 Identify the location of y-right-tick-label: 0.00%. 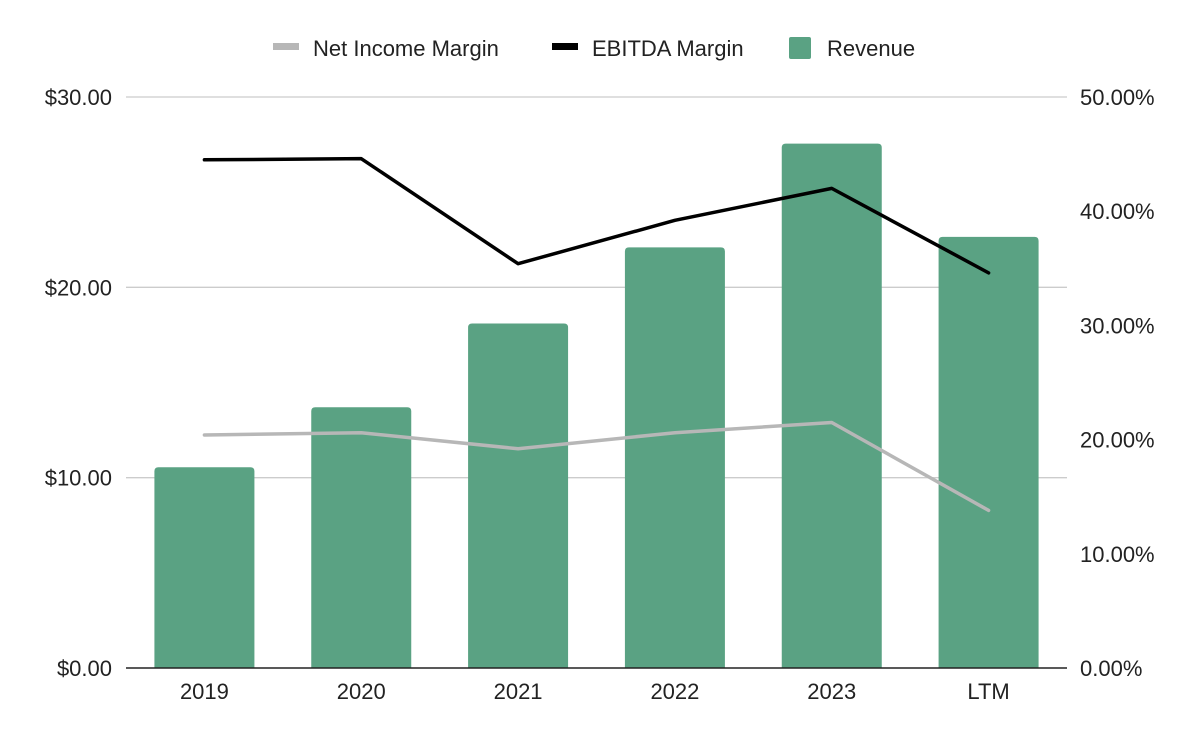
(1111, 668).